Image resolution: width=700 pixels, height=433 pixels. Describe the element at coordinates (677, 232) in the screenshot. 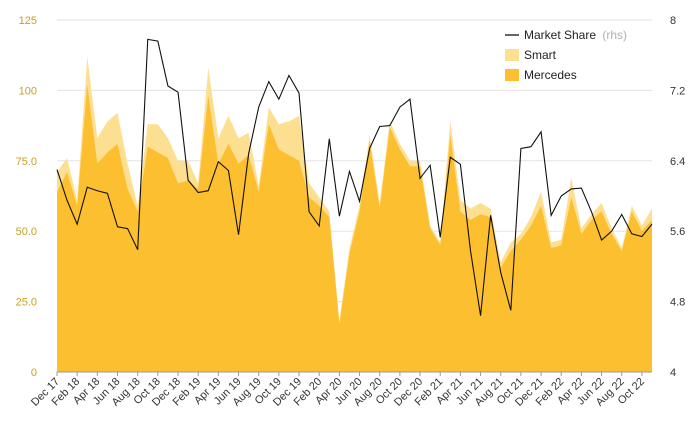

I see `right-tick-label: 5.6` at that location.